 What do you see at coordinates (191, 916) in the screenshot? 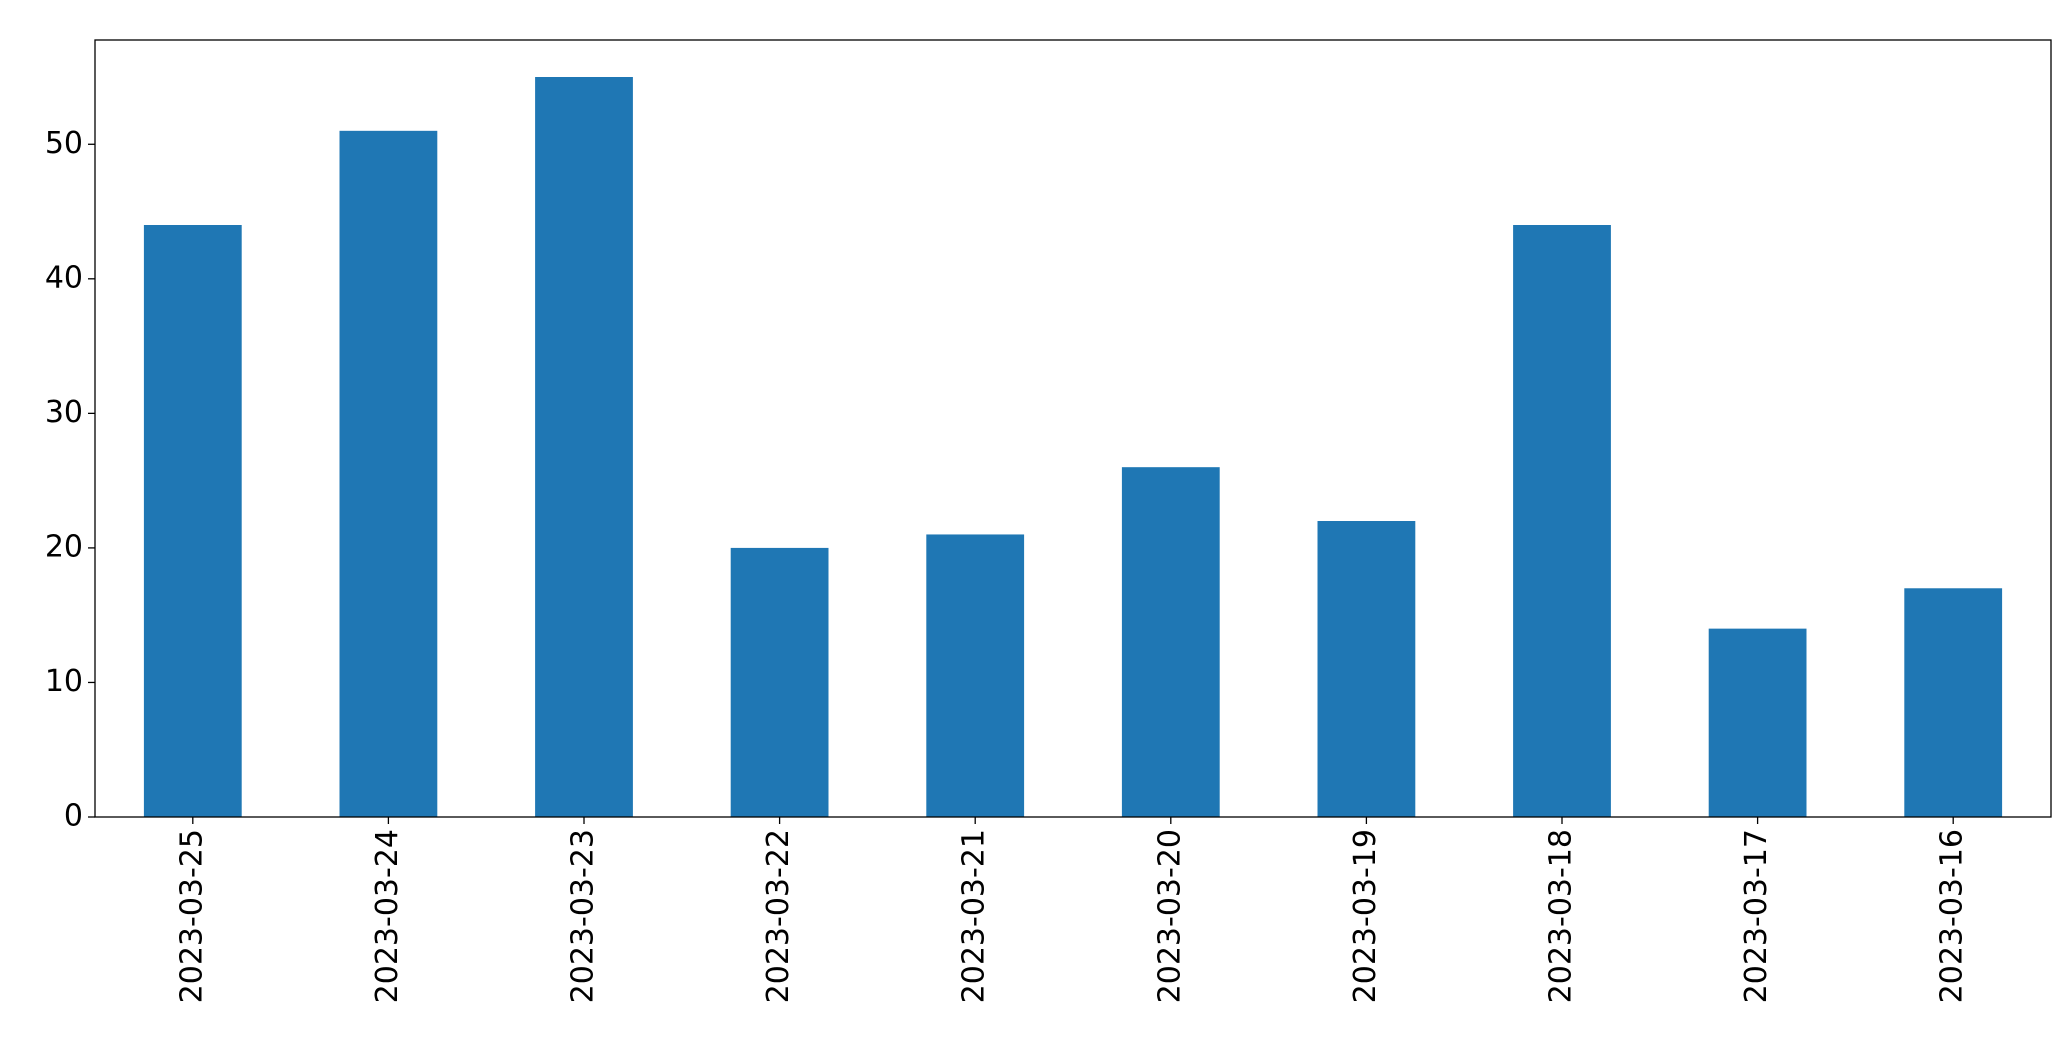
I see `x-tick-label: 2023-03-25` at bounding box center [191, 916].